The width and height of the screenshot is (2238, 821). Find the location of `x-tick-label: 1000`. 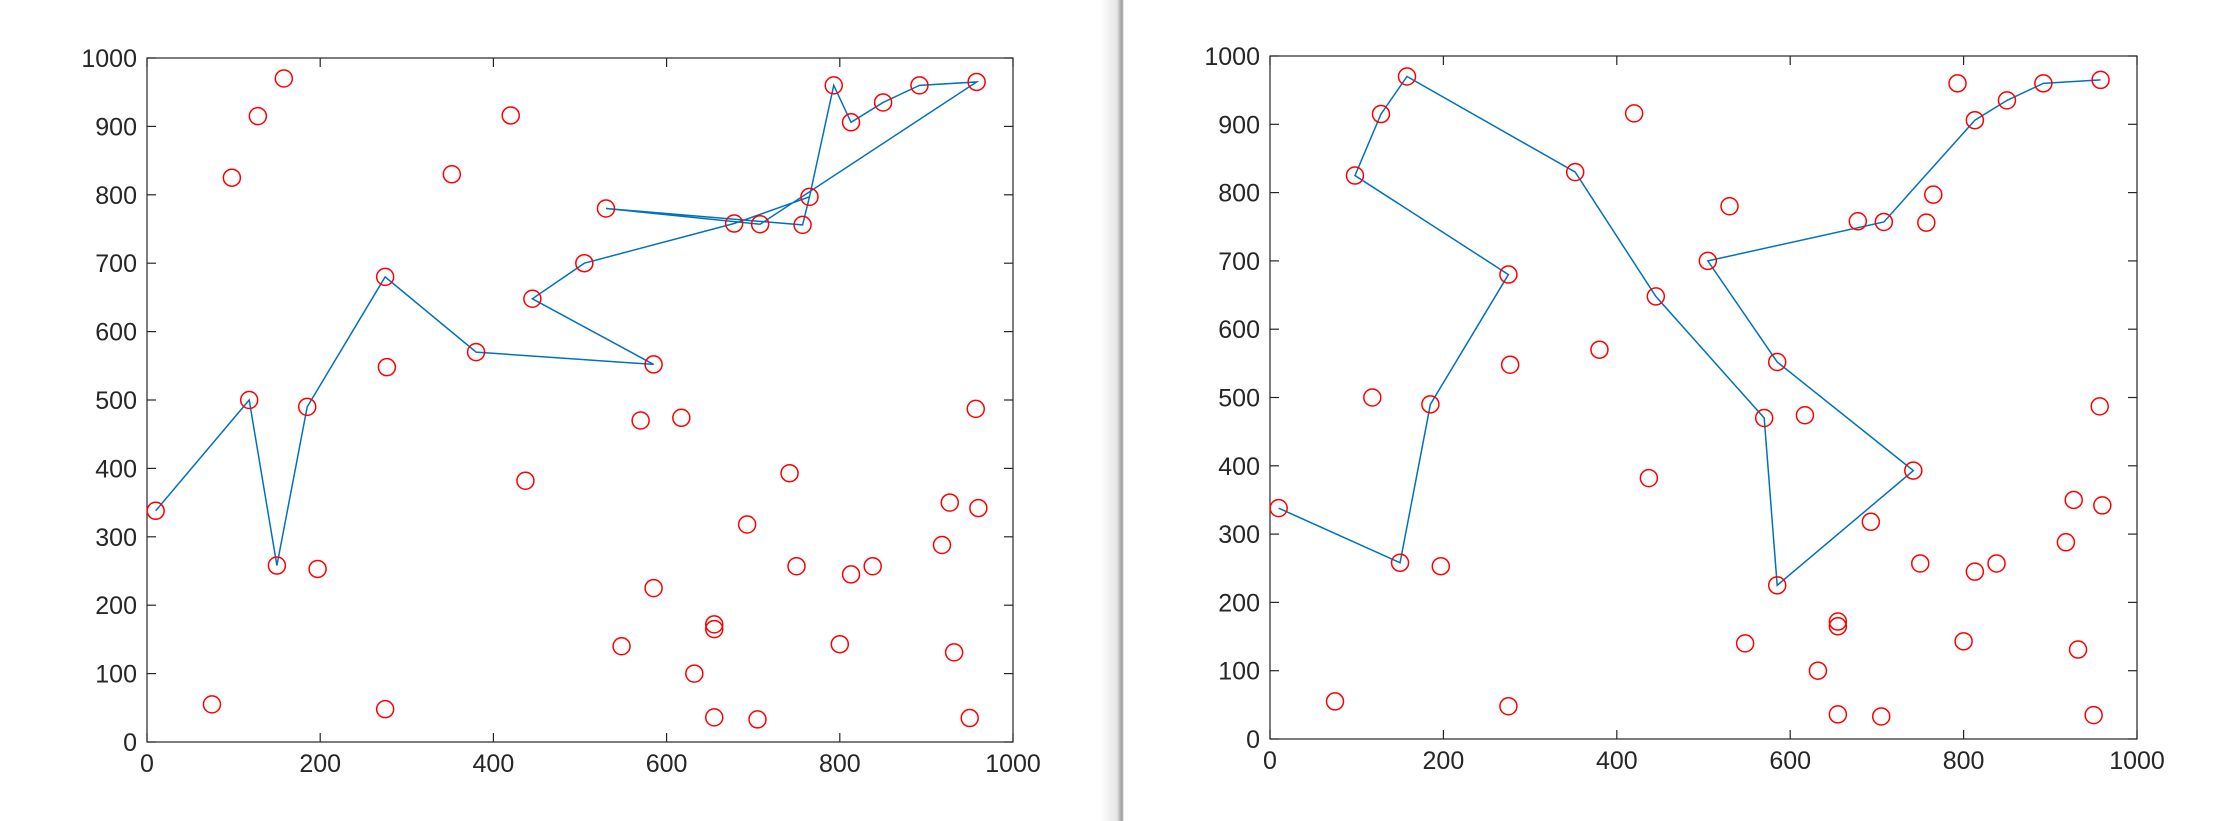

x-tick-label: 1000 is located at coordinates (2137, 761).